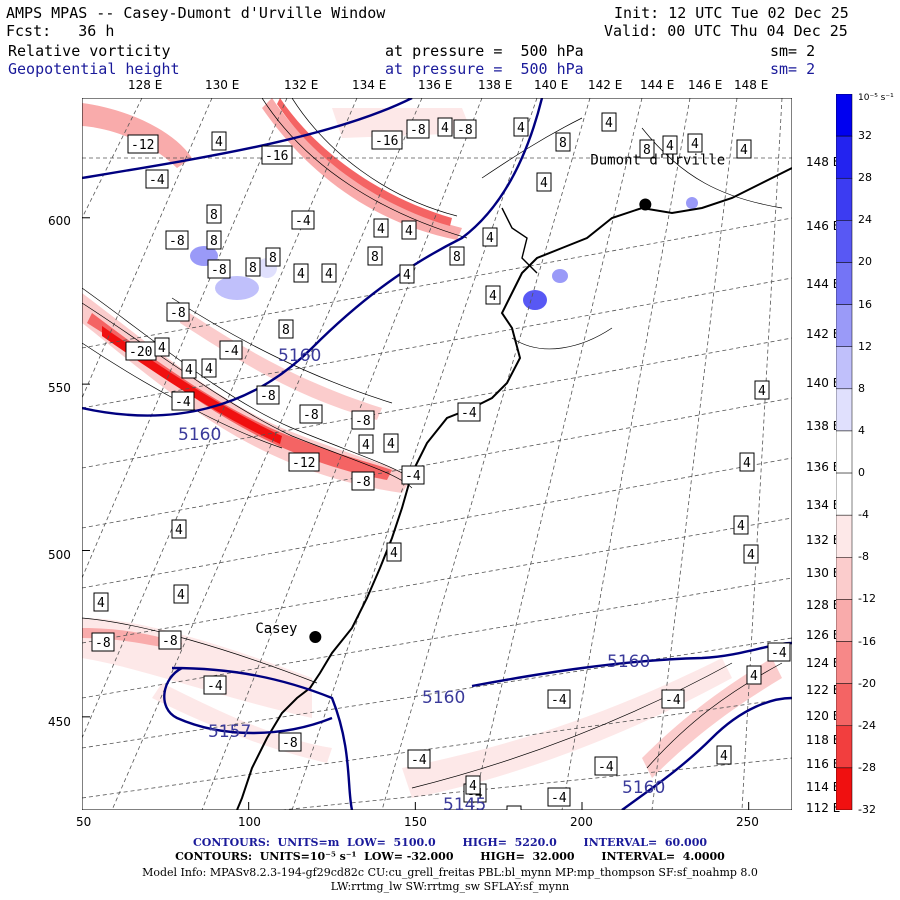 The height and width of the screenshot is (900, 900). Describe the element at coordinates (823, 383) in the screenshot. I see `longitude-label: 140 E` at that location.